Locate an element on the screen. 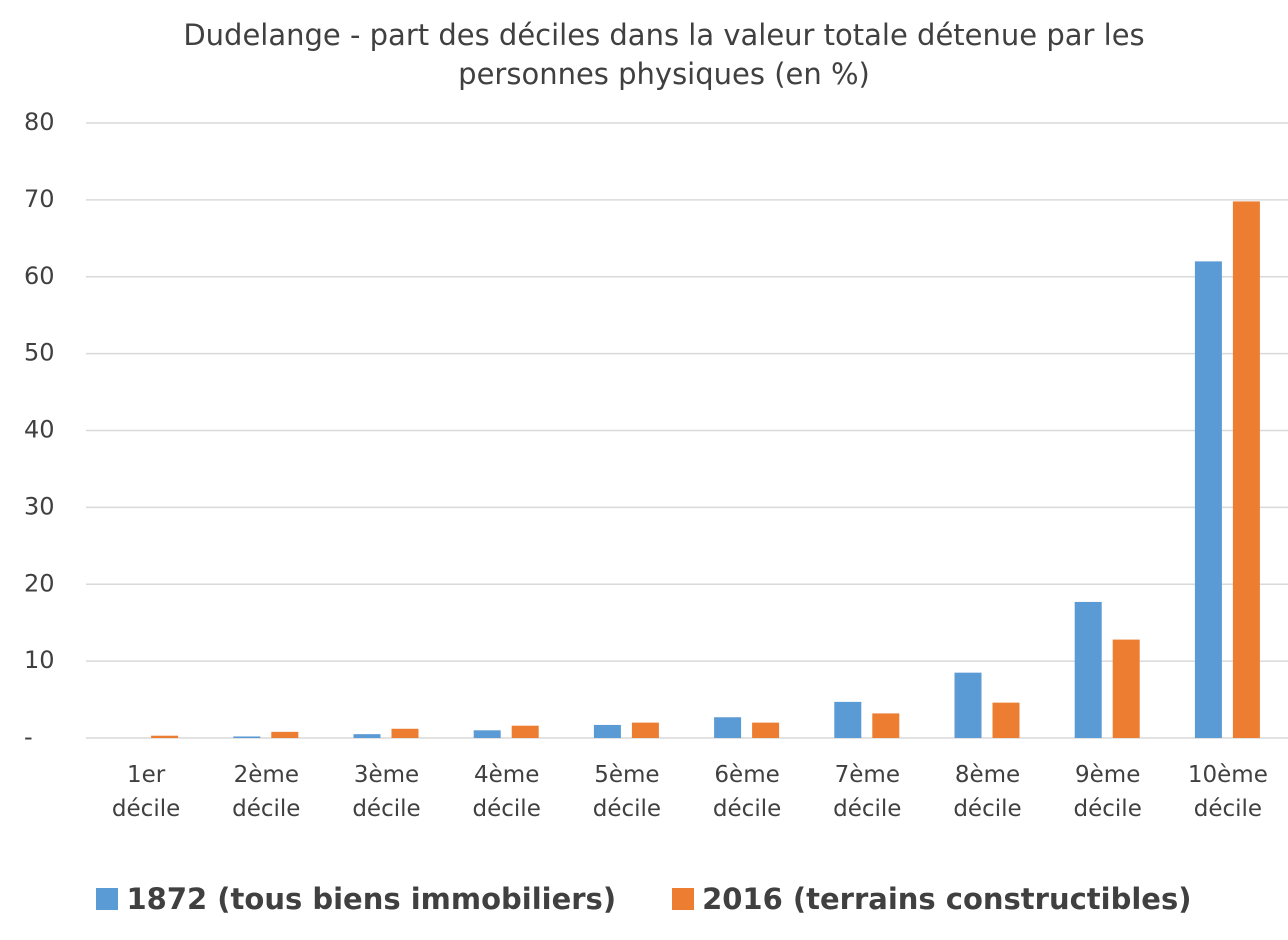 This screenshot has width=1288, height=940. legend-label: 1872 (tous biens immobiliers) is located at coordinates (371, 899).